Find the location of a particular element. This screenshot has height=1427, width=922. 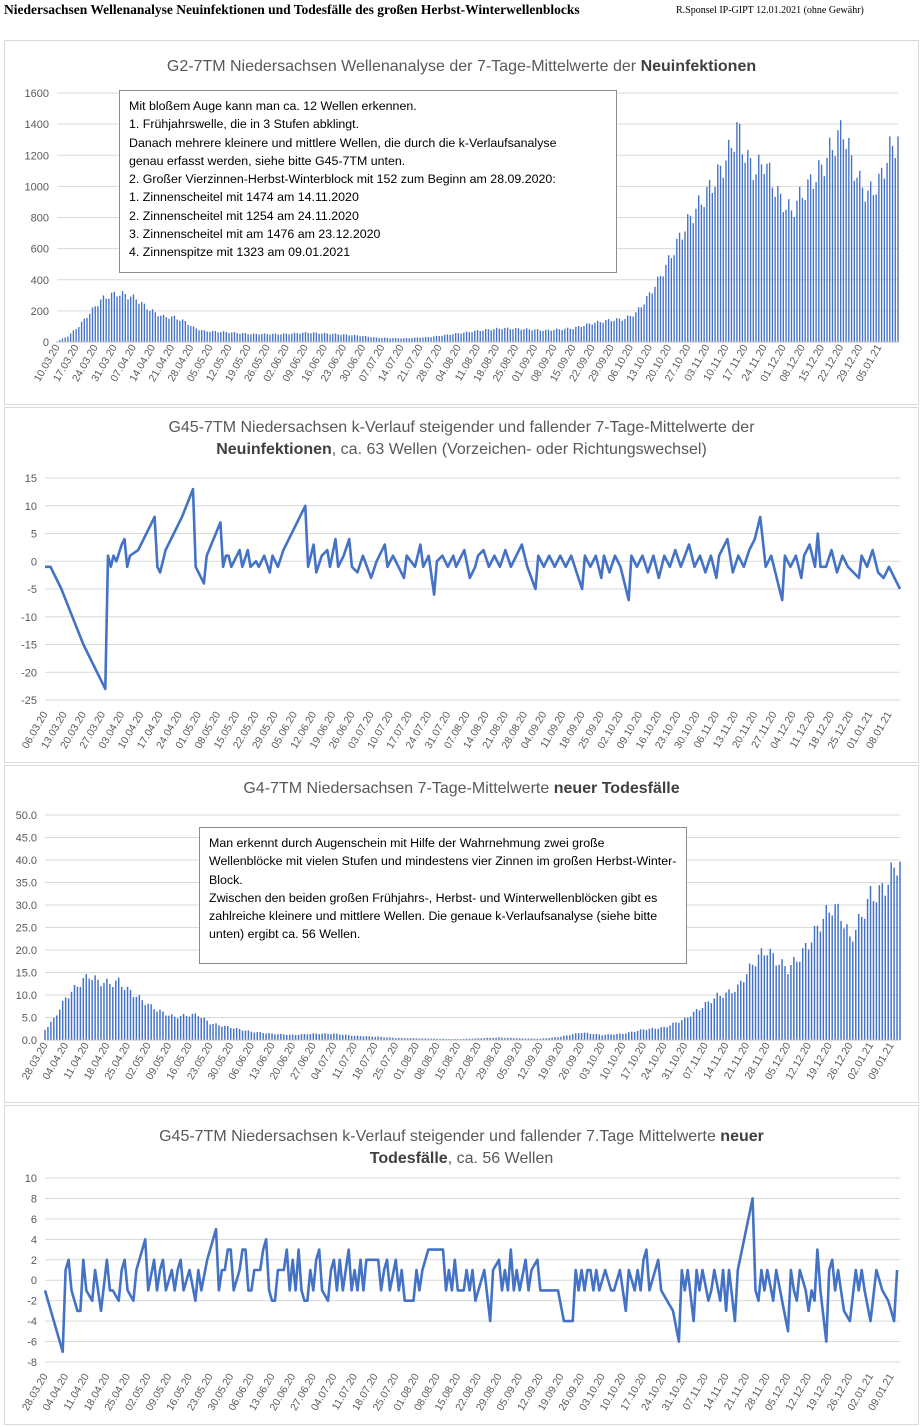

y-tick-label: 8 is located at coordinates (34, 1199).